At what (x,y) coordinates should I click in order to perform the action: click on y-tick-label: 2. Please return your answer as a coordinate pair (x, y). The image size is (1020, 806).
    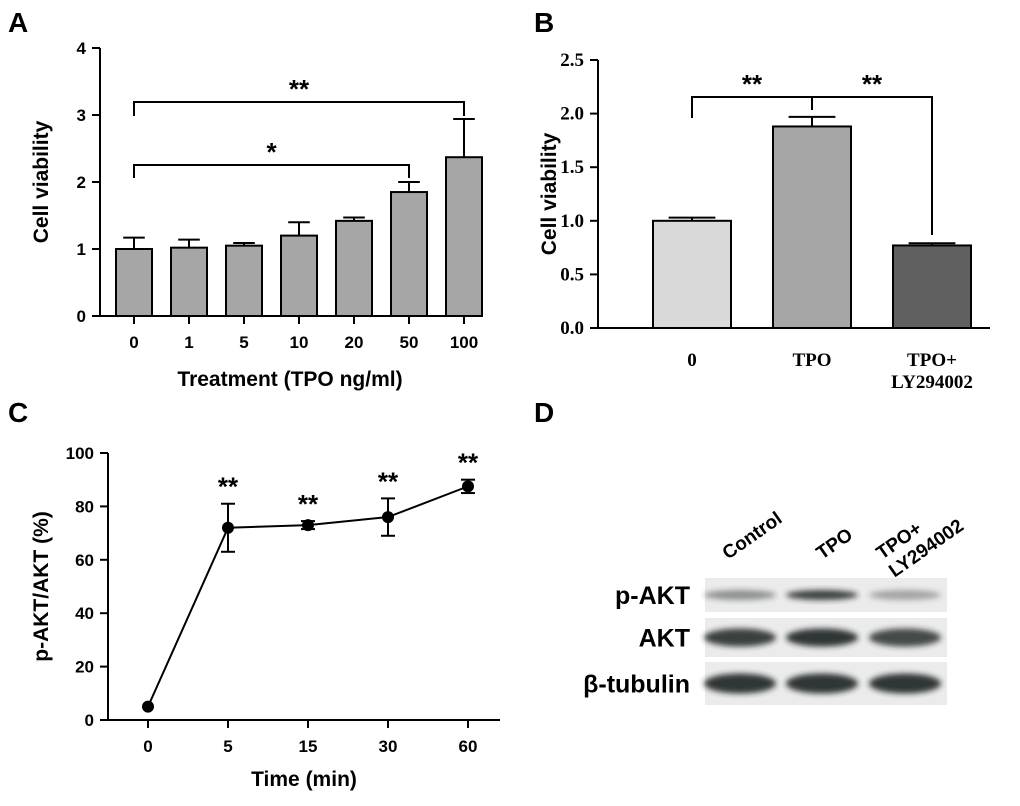
    Looking at the image, I should click on (81, 182).